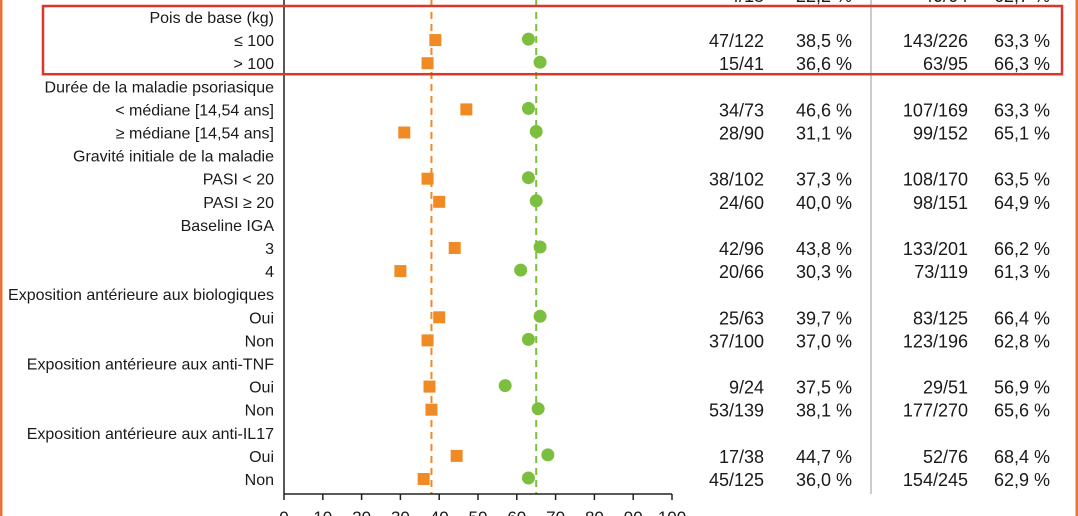 This screenshot has width=1078, height=516. Describe the element at coordinates (1022, 318) in the screenshot. I see `row-col4: 66,4 %` at that location.